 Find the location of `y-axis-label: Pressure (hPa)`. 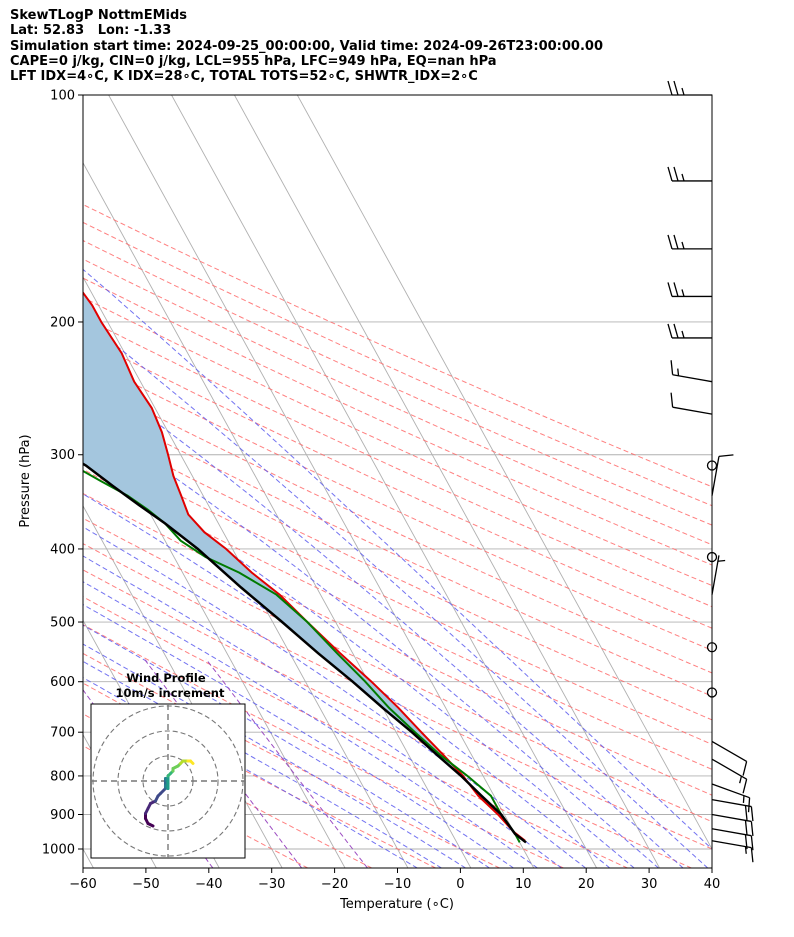

y-axis-label: Pressure (hPa) is located at coordinates (25, 480).